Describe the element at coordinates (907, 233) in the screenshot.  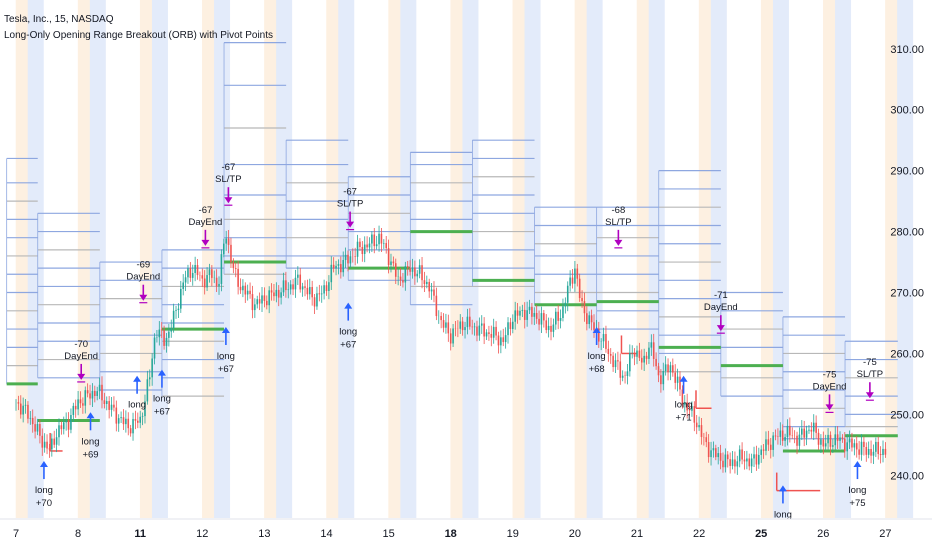
I see `y-tick-label: 280.00` at that location.